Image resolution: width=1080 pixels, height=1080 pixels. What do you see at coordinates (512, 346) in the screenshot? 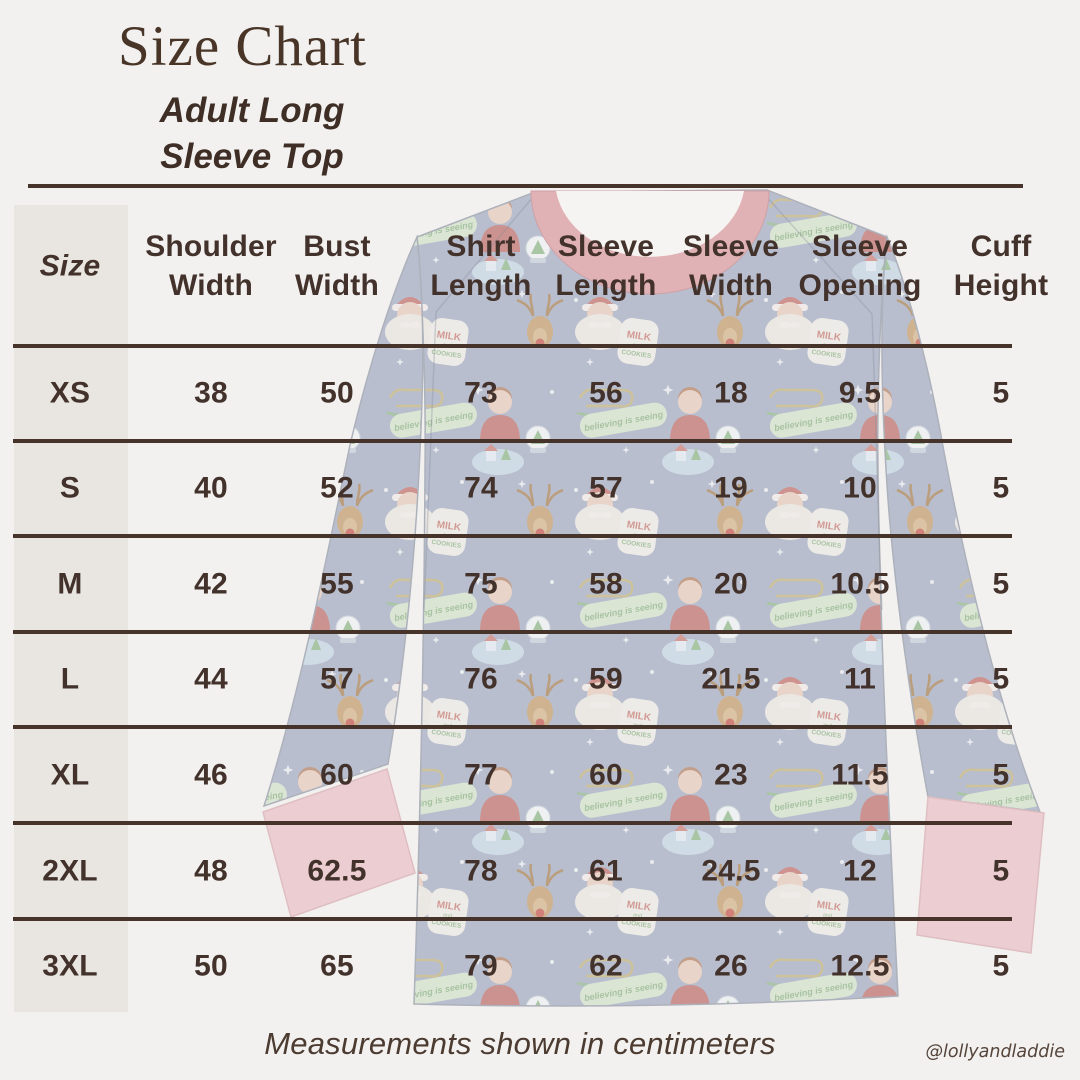
I see `divider-header` at bounding box center [512, 346].